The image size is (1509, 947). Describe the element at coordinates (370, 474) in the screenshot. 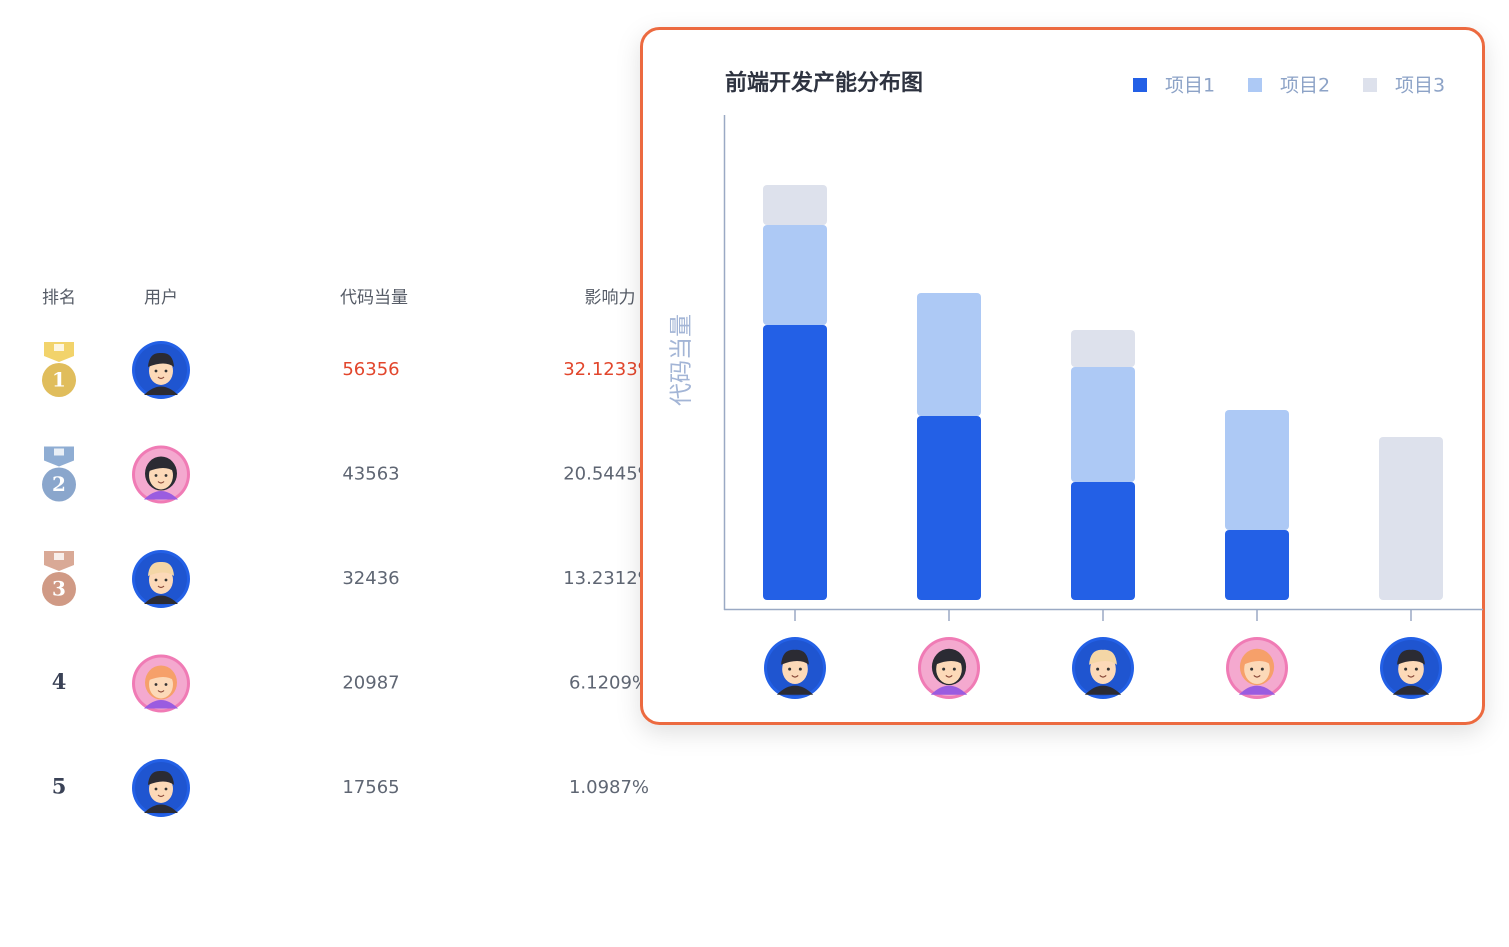

I see `code-value: 43563` at that location.